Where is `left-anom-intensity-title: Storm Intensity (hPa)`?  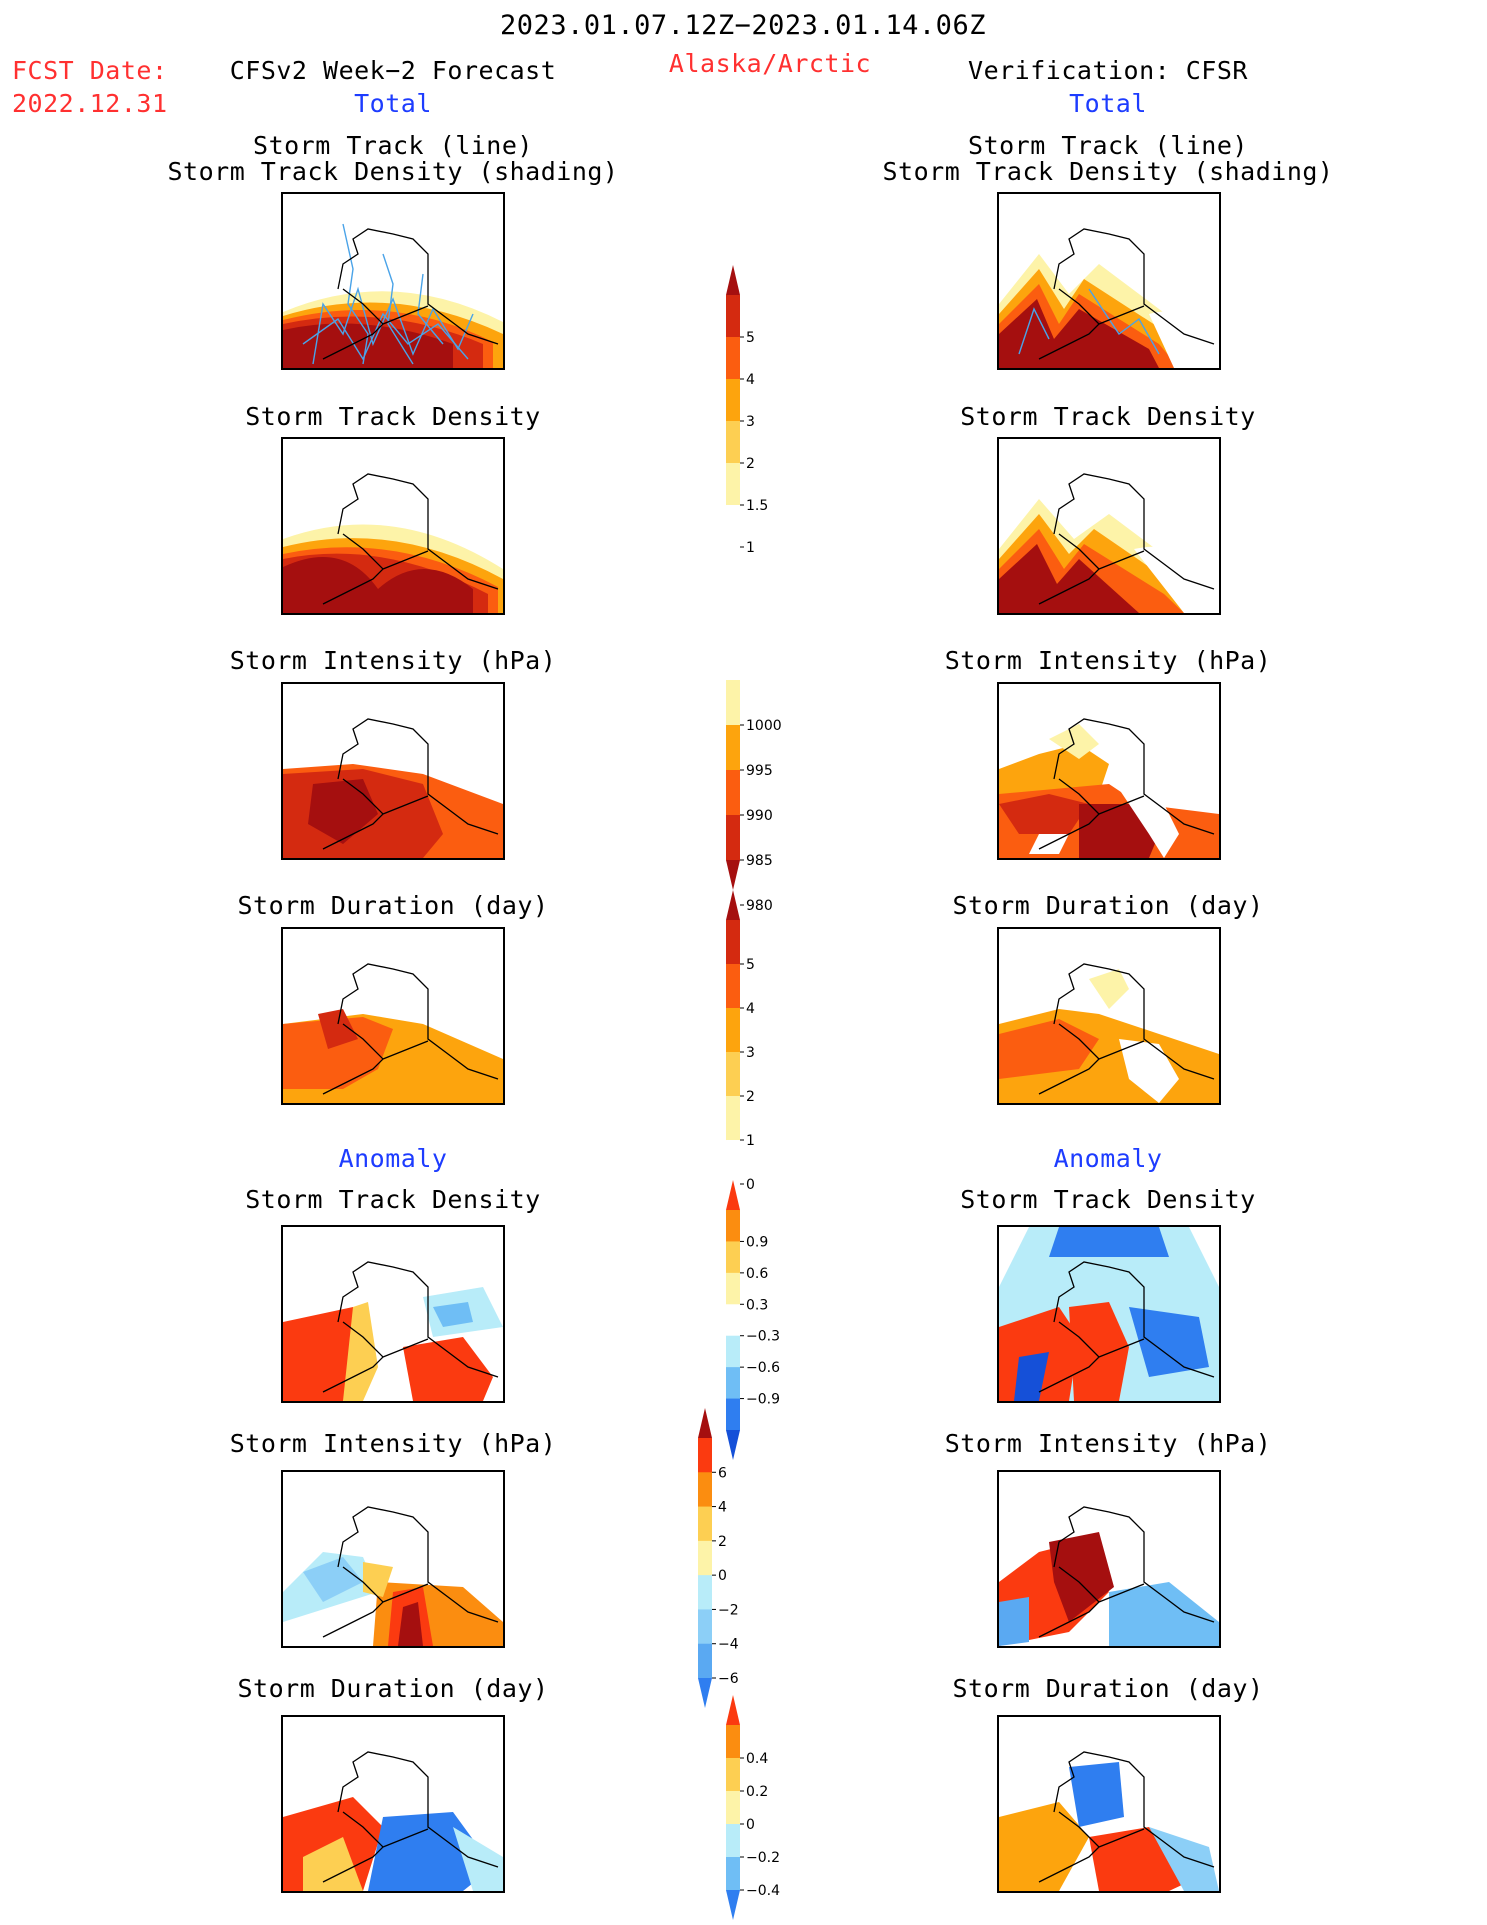
left-anom-intensity-title: Storm Intensity (hPa) is located at coordinates (393, 1443).